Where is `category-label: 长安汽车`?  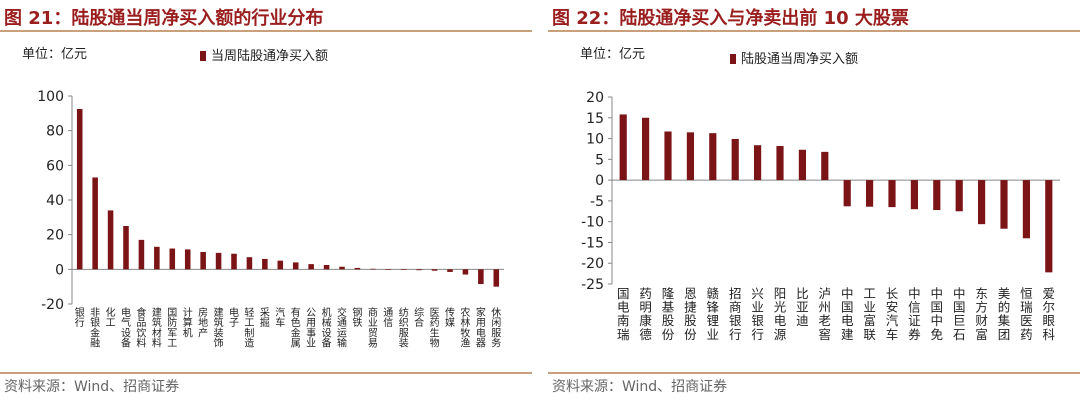 category-label: 长安汽车 is located at coordinates (892, 314).